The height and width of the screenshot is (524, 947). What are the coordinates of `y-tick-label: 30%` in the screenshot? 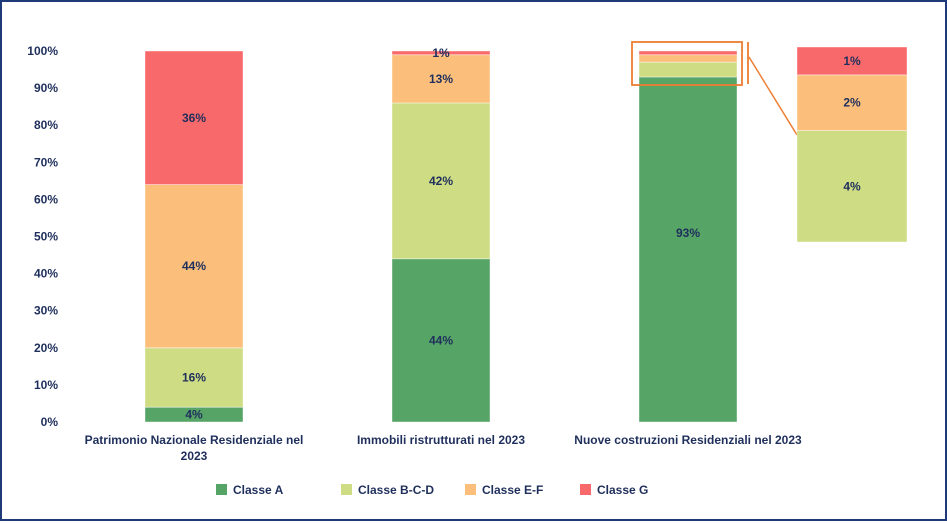 It's located at (46, 311).